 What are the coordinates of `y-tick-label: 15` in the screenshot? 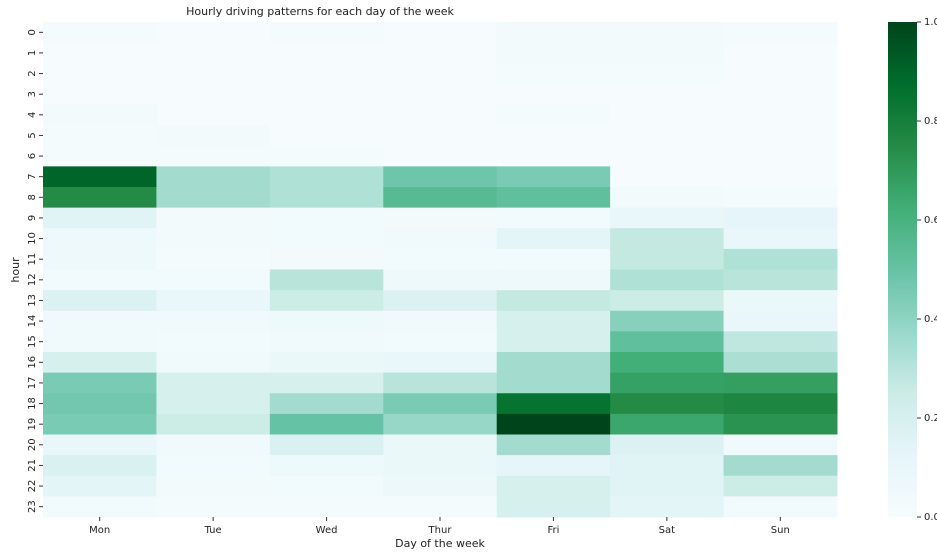 It's located at (32, 341).